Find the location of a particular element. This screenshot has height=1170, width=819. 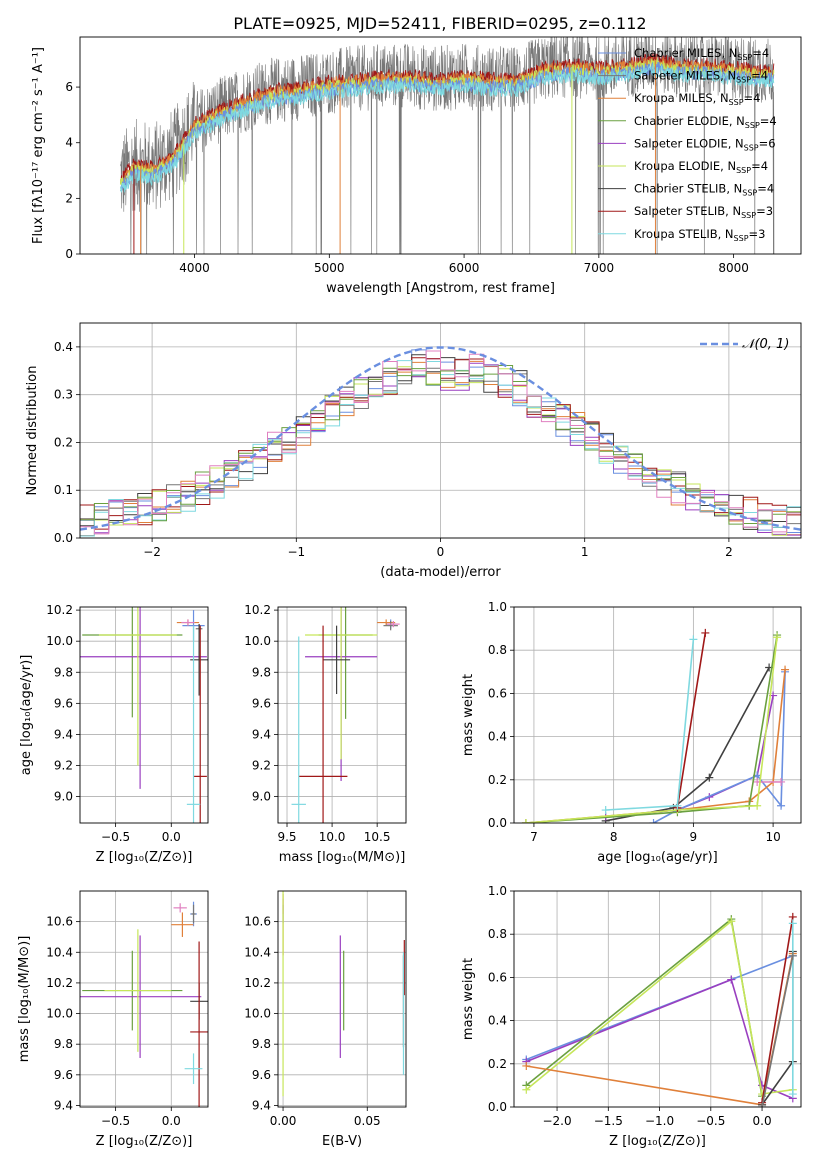

x-tick-label: −1 is located at coordinates (296, 552).